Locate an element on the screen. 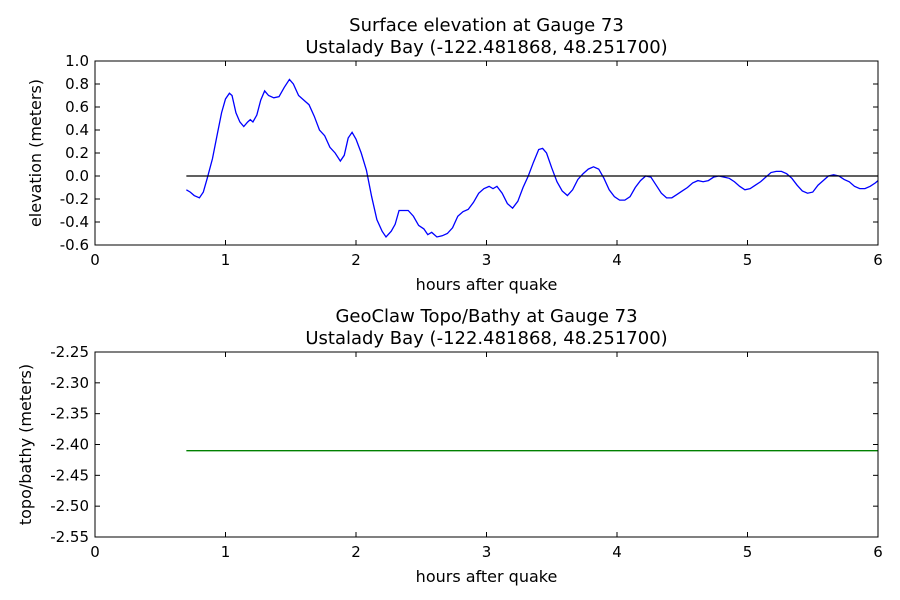 Image resolution: width=900 pixels, height=600 pixels. y-tick-label: -2.45 is located at coordinates (69, 475).